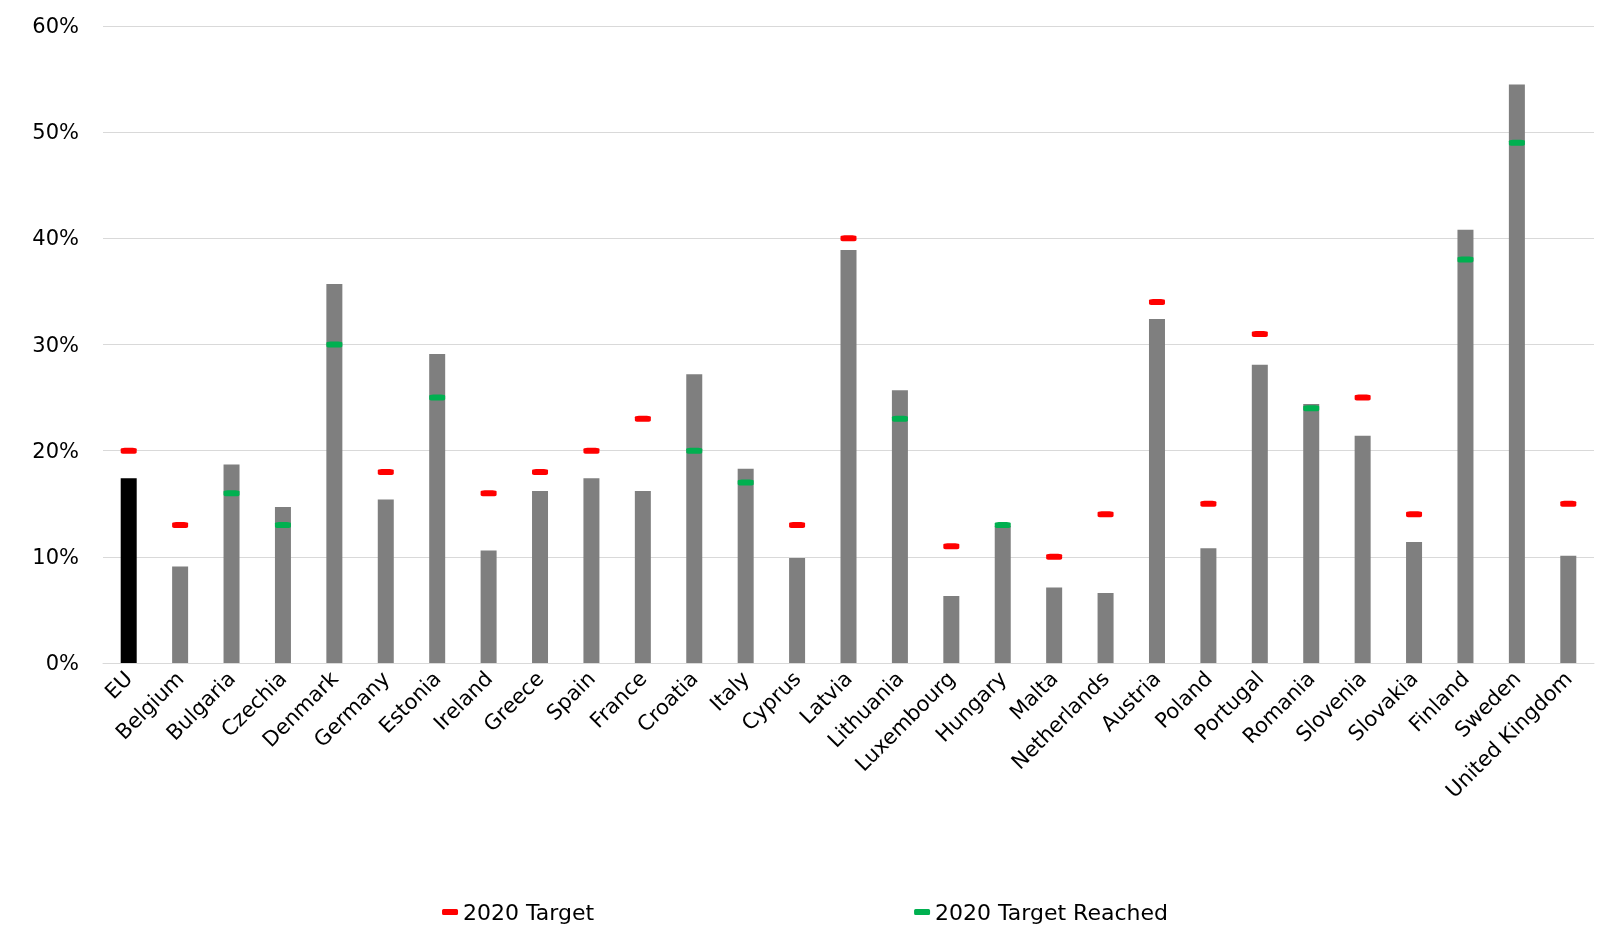 This screenshot has height=938, width=1610. I want to click on y-tick-label: 50%, so click(55, 132).